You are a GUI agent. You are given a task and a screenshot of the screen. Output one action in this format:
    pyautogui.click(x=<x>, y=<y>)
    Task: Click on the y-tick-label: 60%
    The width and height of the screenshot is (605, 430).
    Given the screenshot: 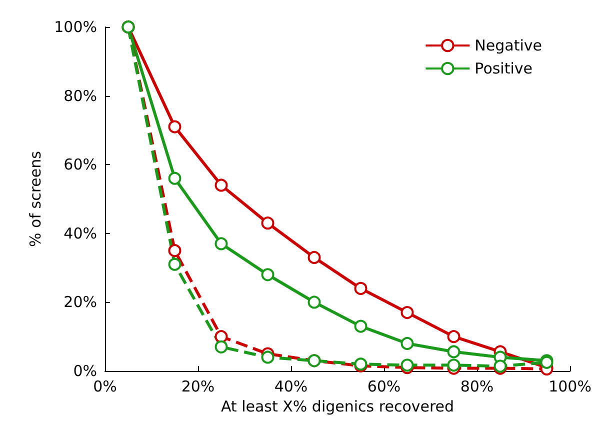 What is the action you would take?
    pyautogui.click(x=80, y=165)
    